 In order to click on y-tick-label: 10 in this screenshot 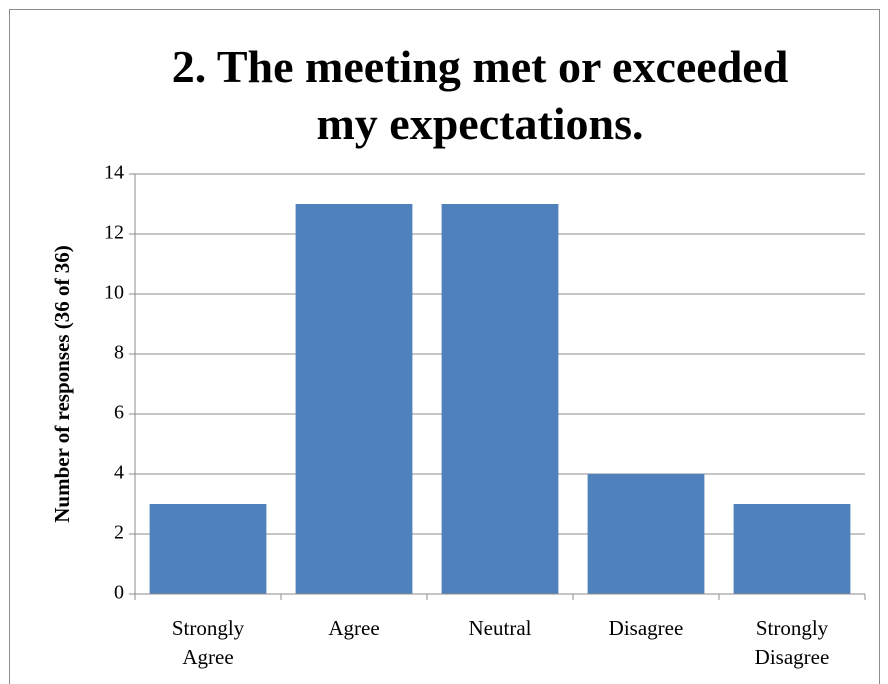, I will do `click(114, 293)`.